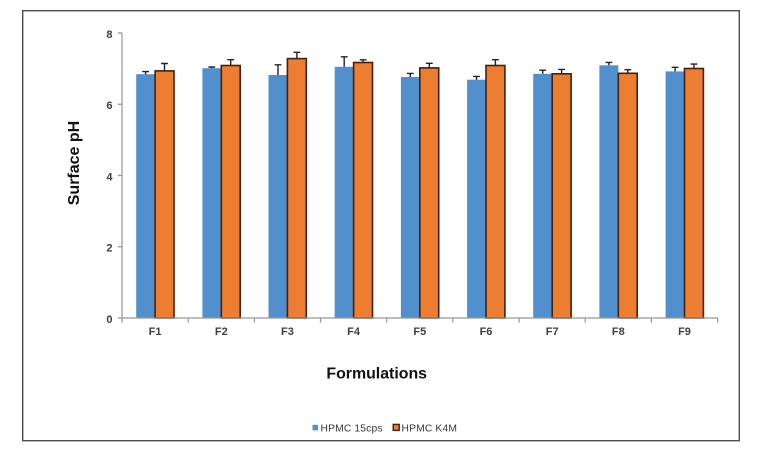 This screenshot has height=450, width=767. I want to click on svg-text: Formulations, so click(376, 374).